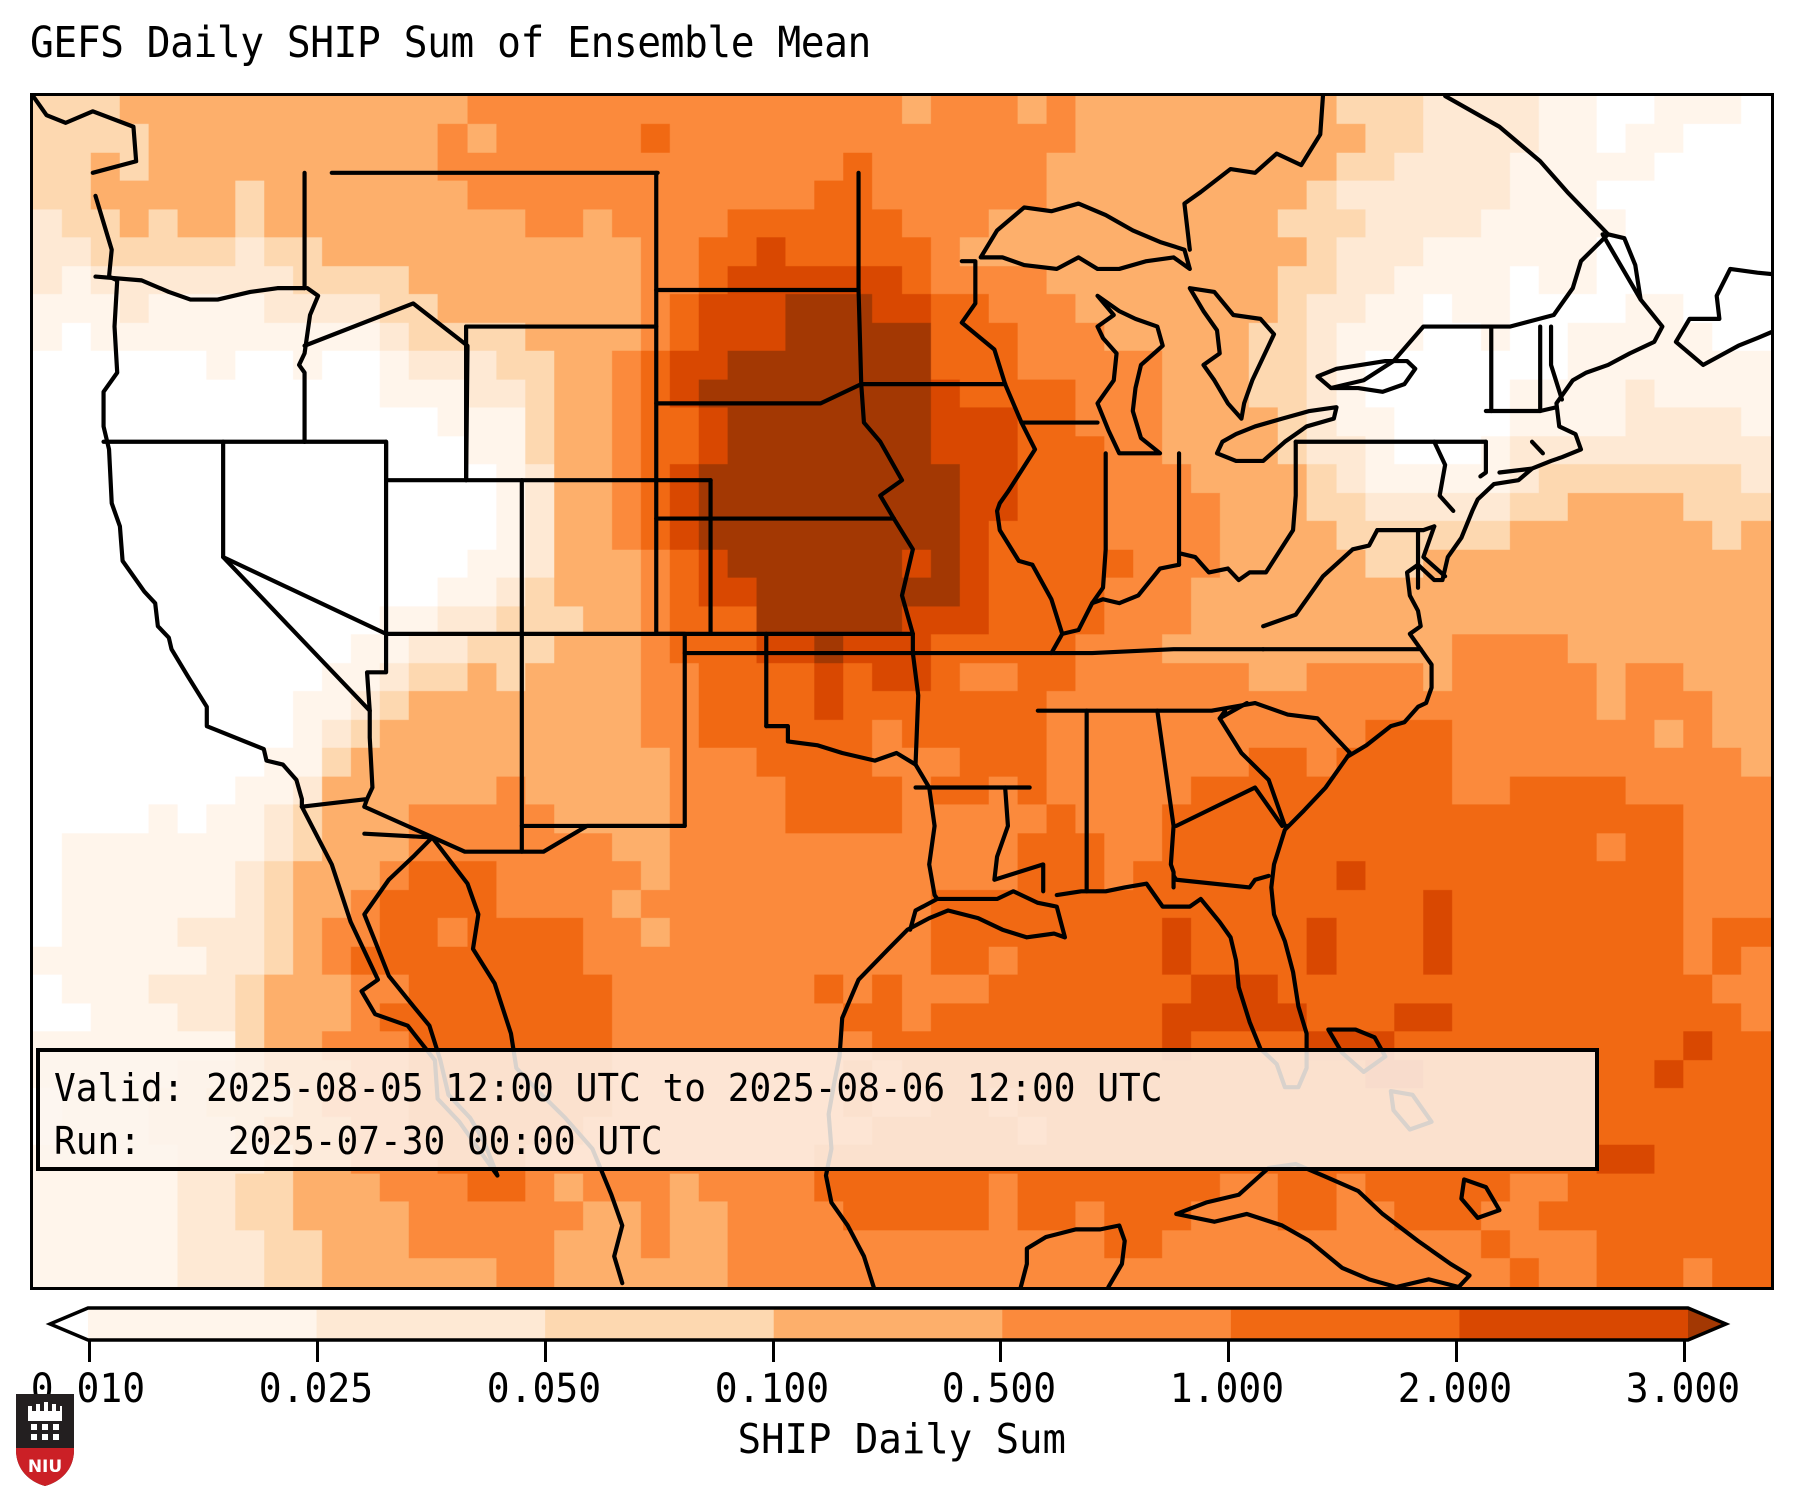 This screenshot has height=1500, width=1803. I want to click on page-title: GEFS Daily SHIP Sum of Ensemble Mean, so click(450, 43).